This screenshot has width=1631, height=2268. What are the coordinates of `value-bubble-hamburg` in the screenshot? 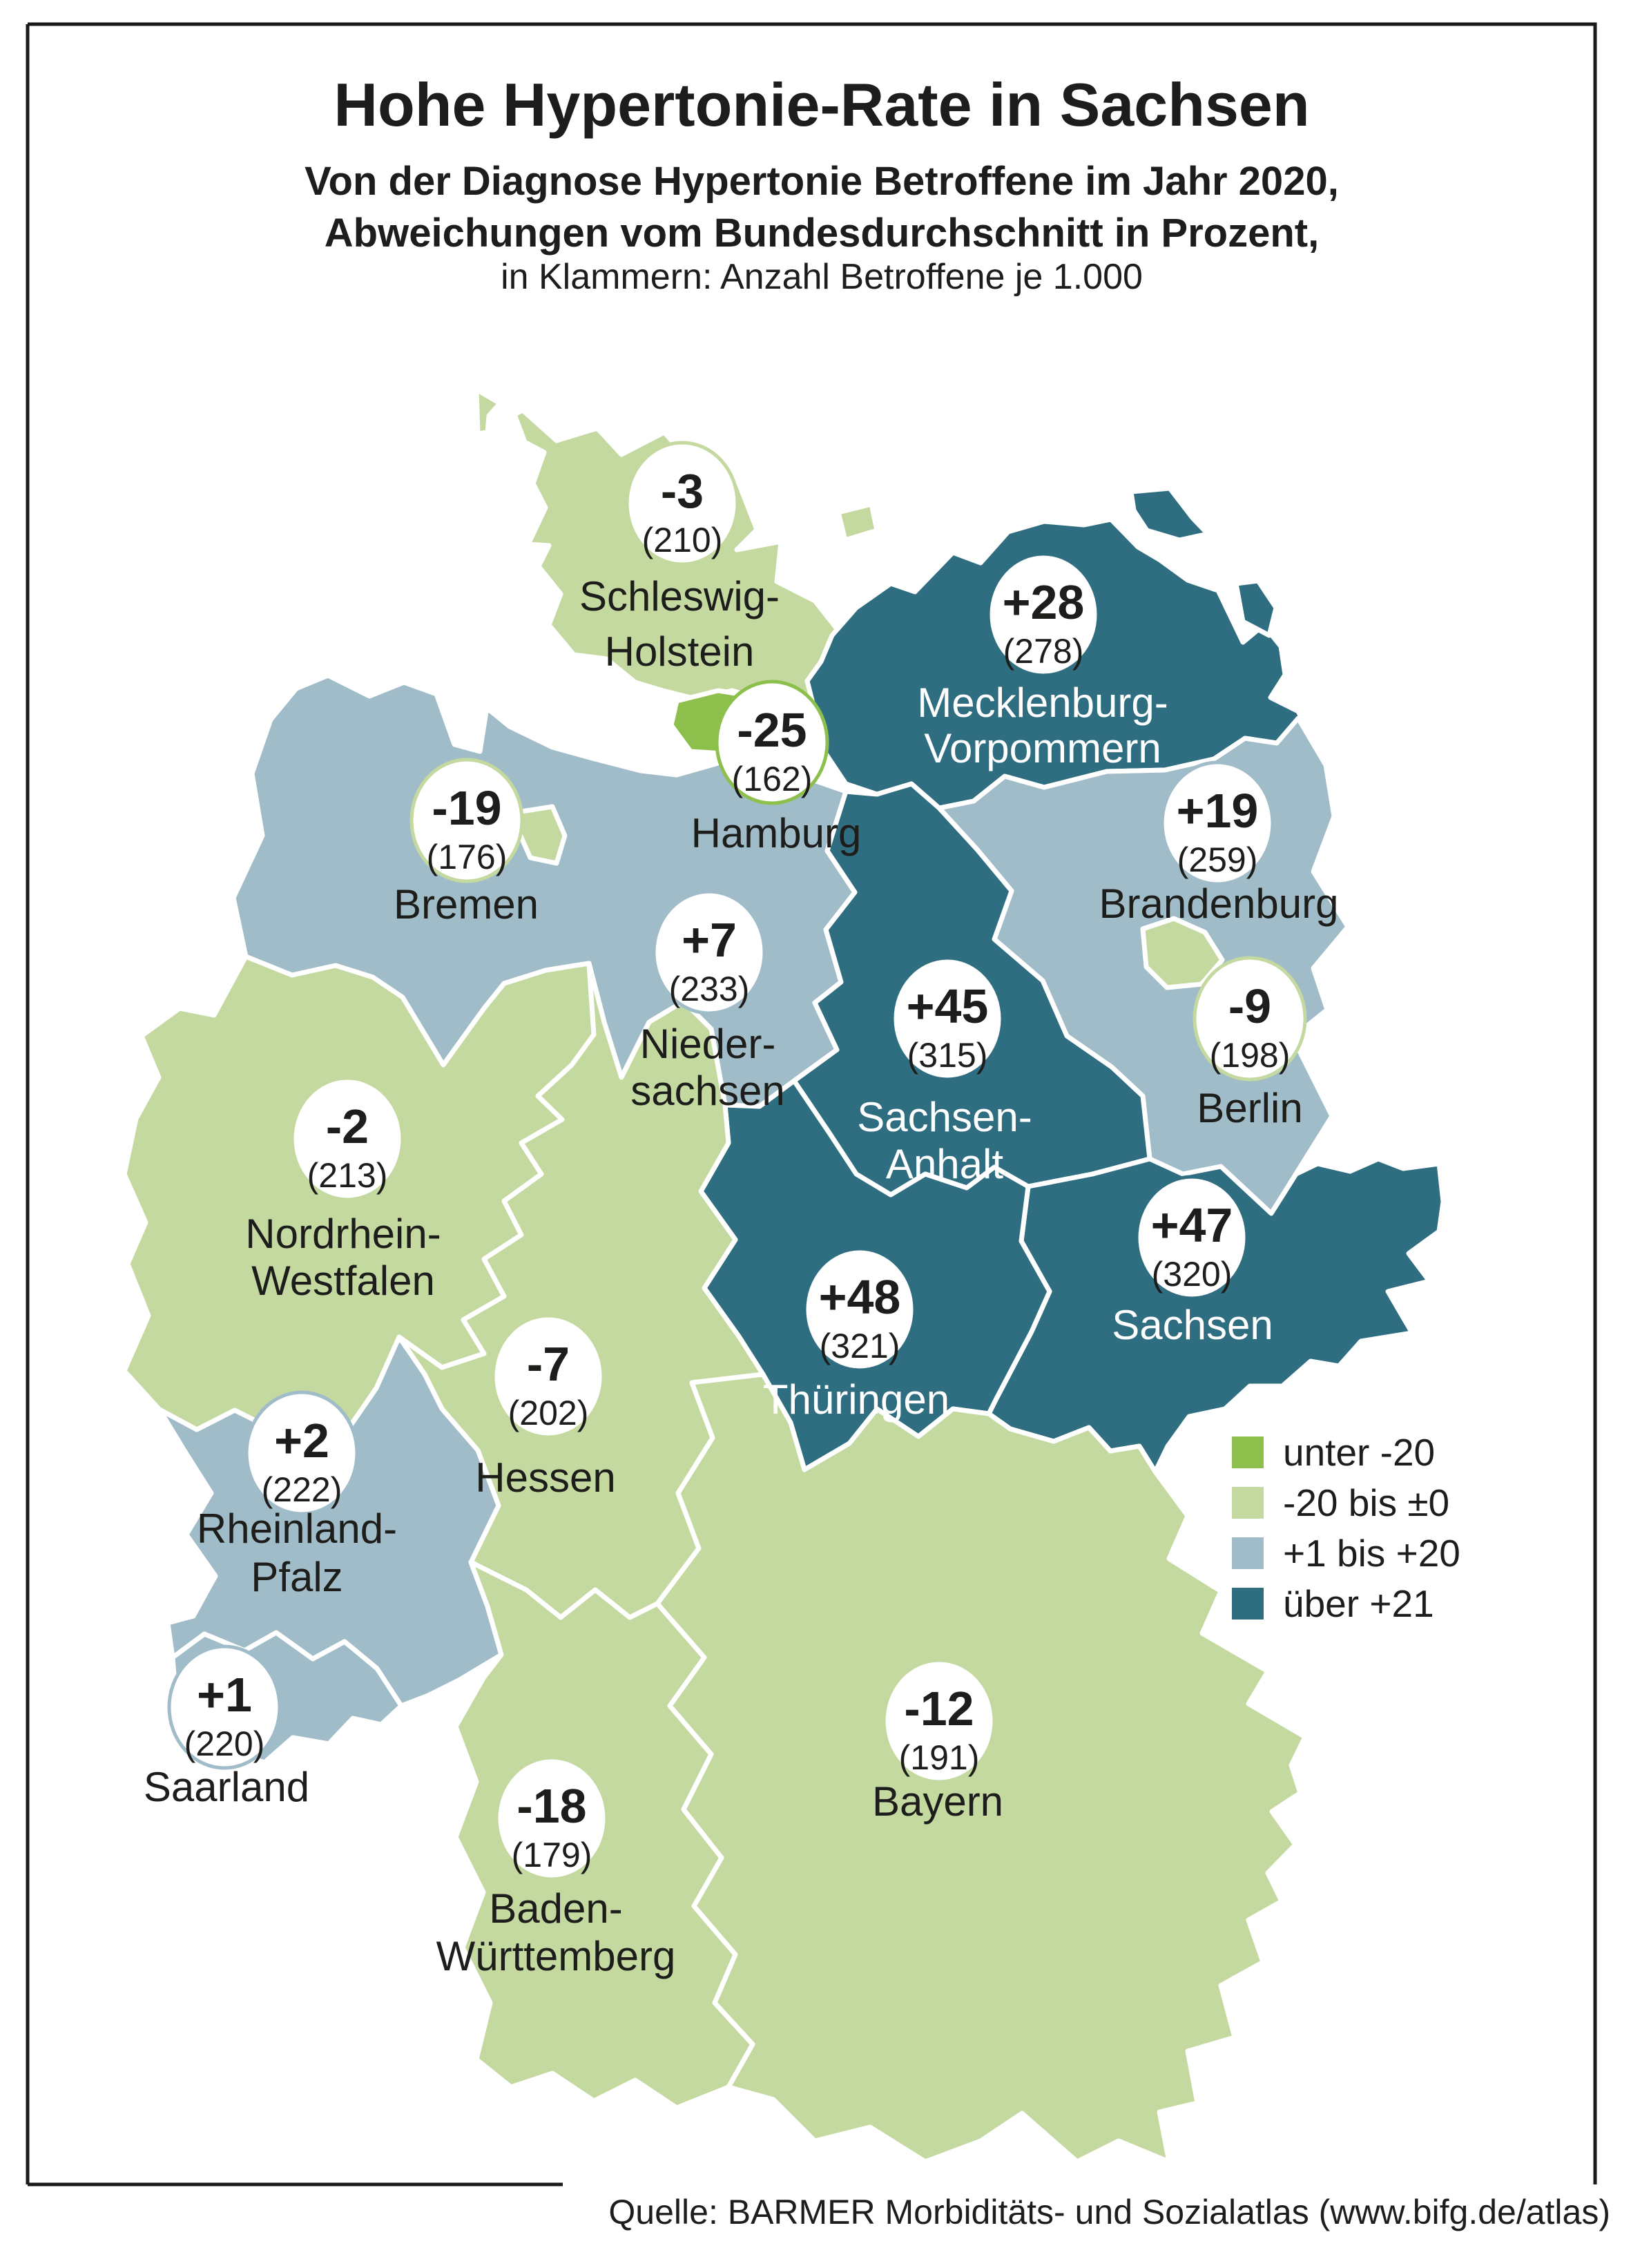 It's located at (772, 742).